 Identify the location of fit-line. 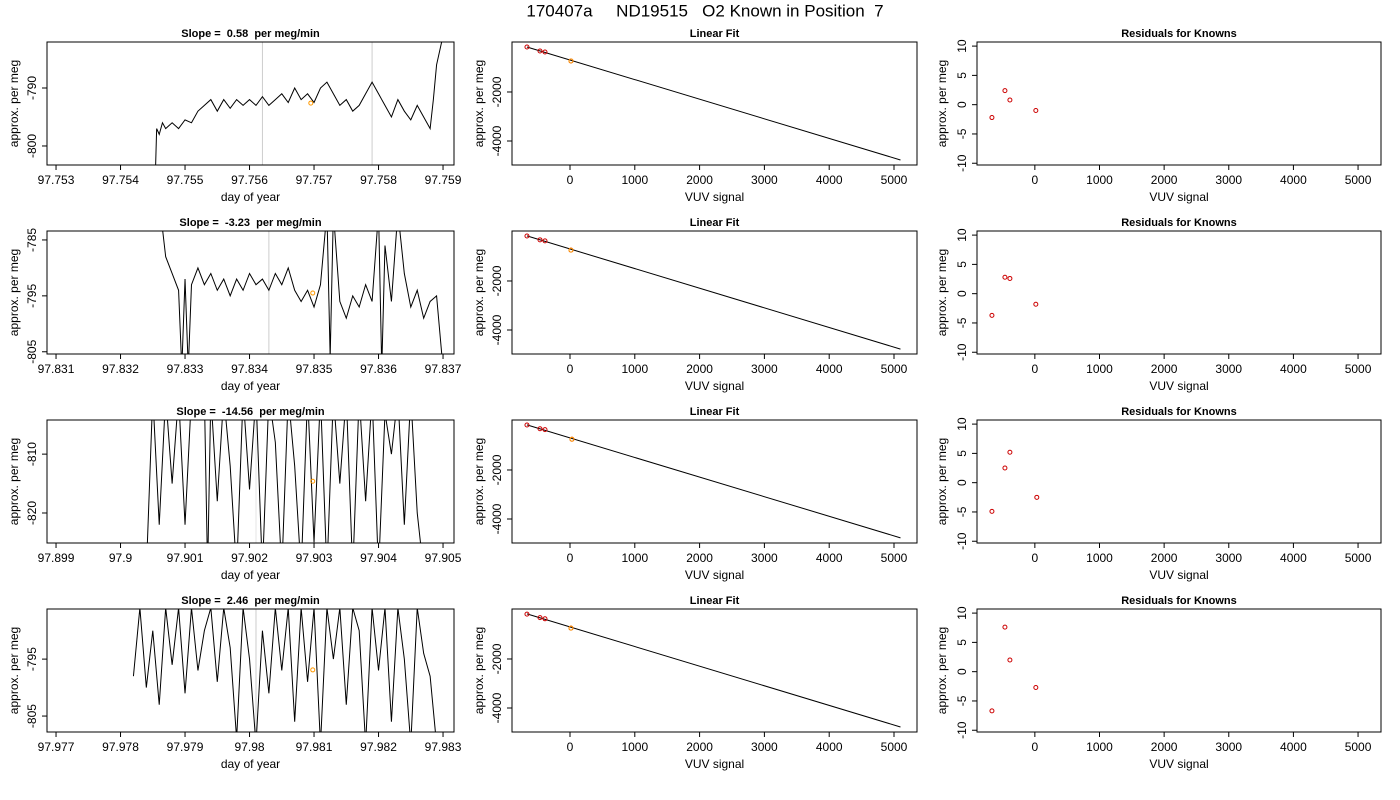
(713, 670).